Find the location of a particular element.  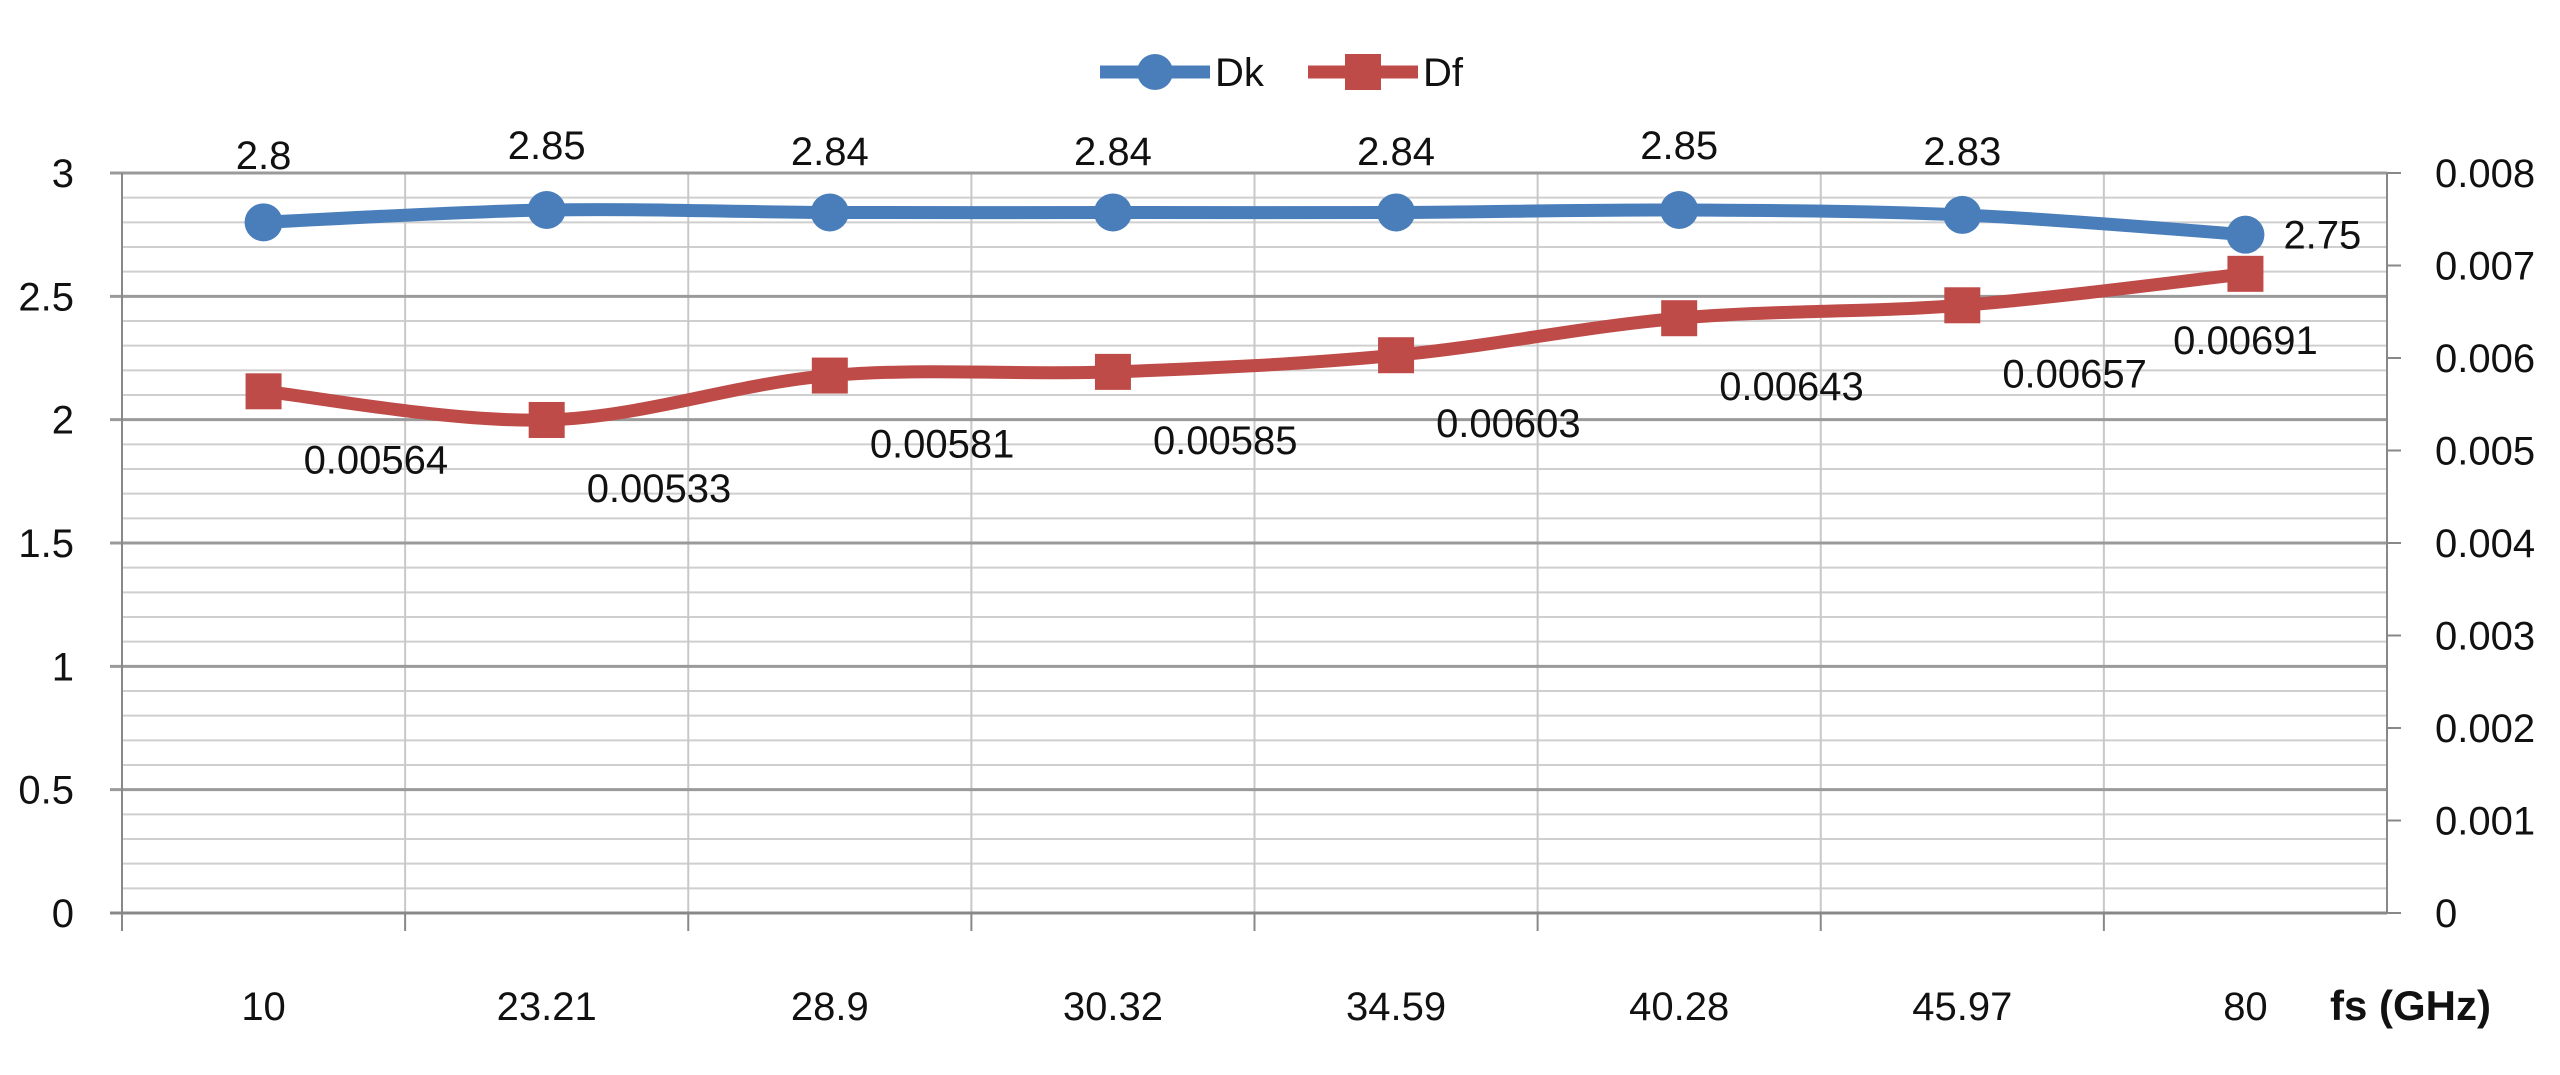

y-right-tick-label: 0.005 is located at coordinates (2485, 452).